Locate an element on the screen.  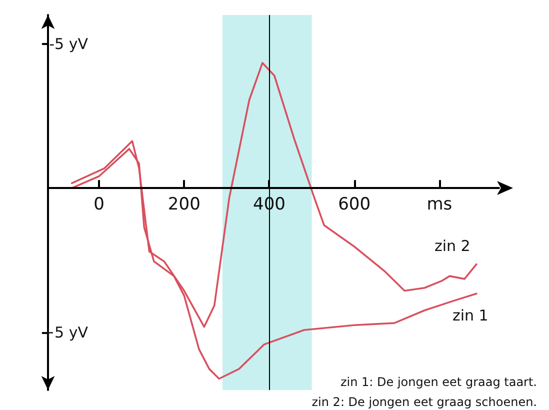
y-tick-label: -5 yV is located at coordinates (69, 43).